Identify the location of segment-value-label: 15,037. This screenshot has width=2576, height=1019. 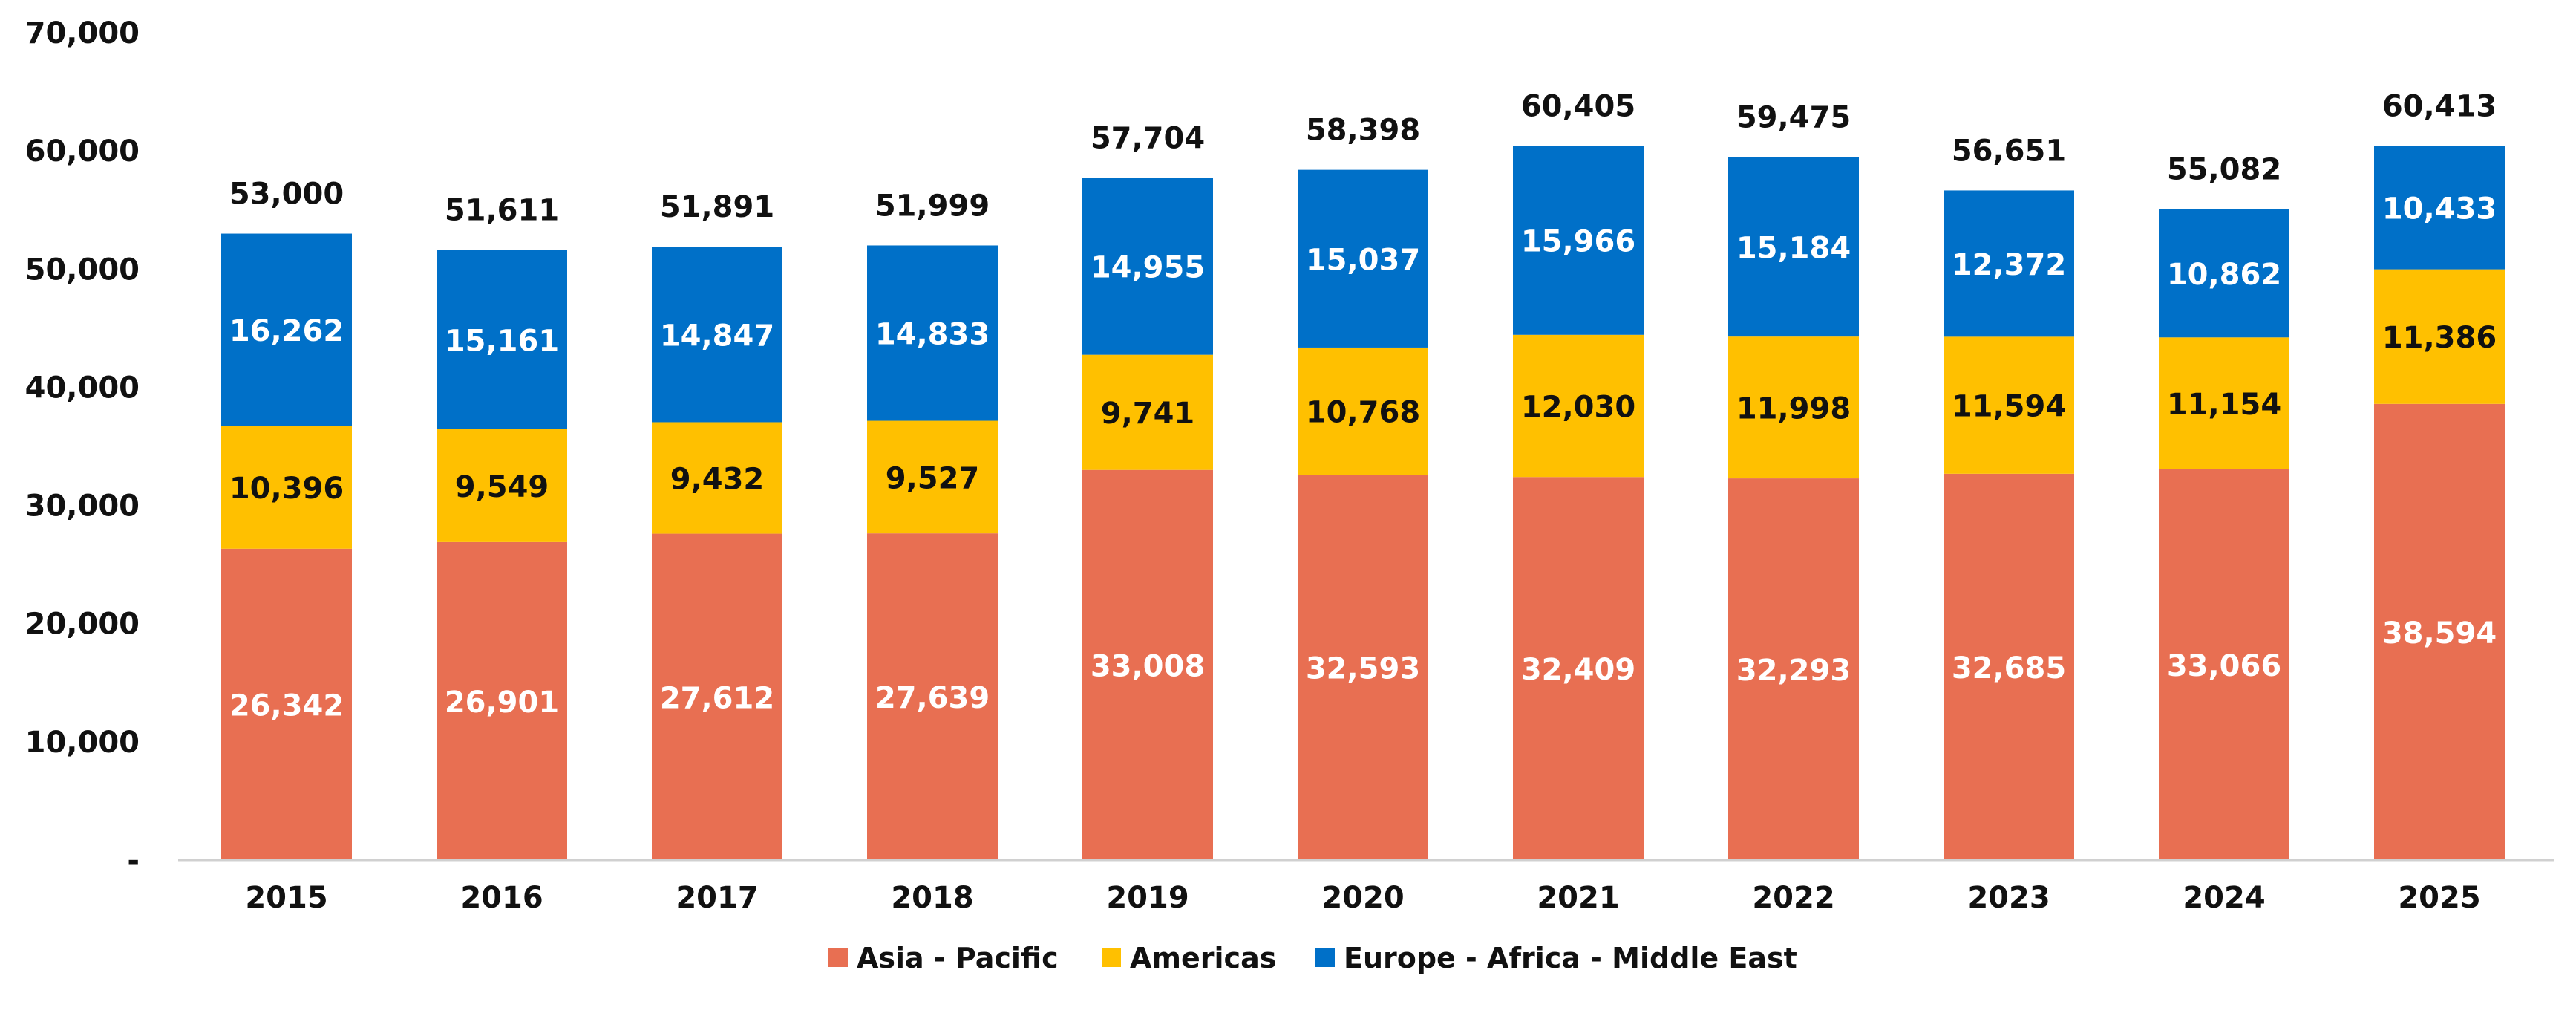
(1363, 260).